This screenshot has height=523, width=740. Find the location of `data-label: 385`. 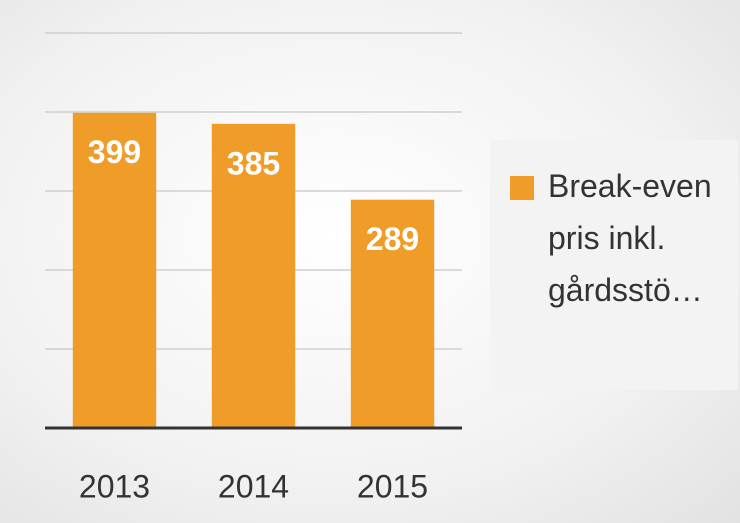

data-label: 385 is located at coordinates (253, 163).